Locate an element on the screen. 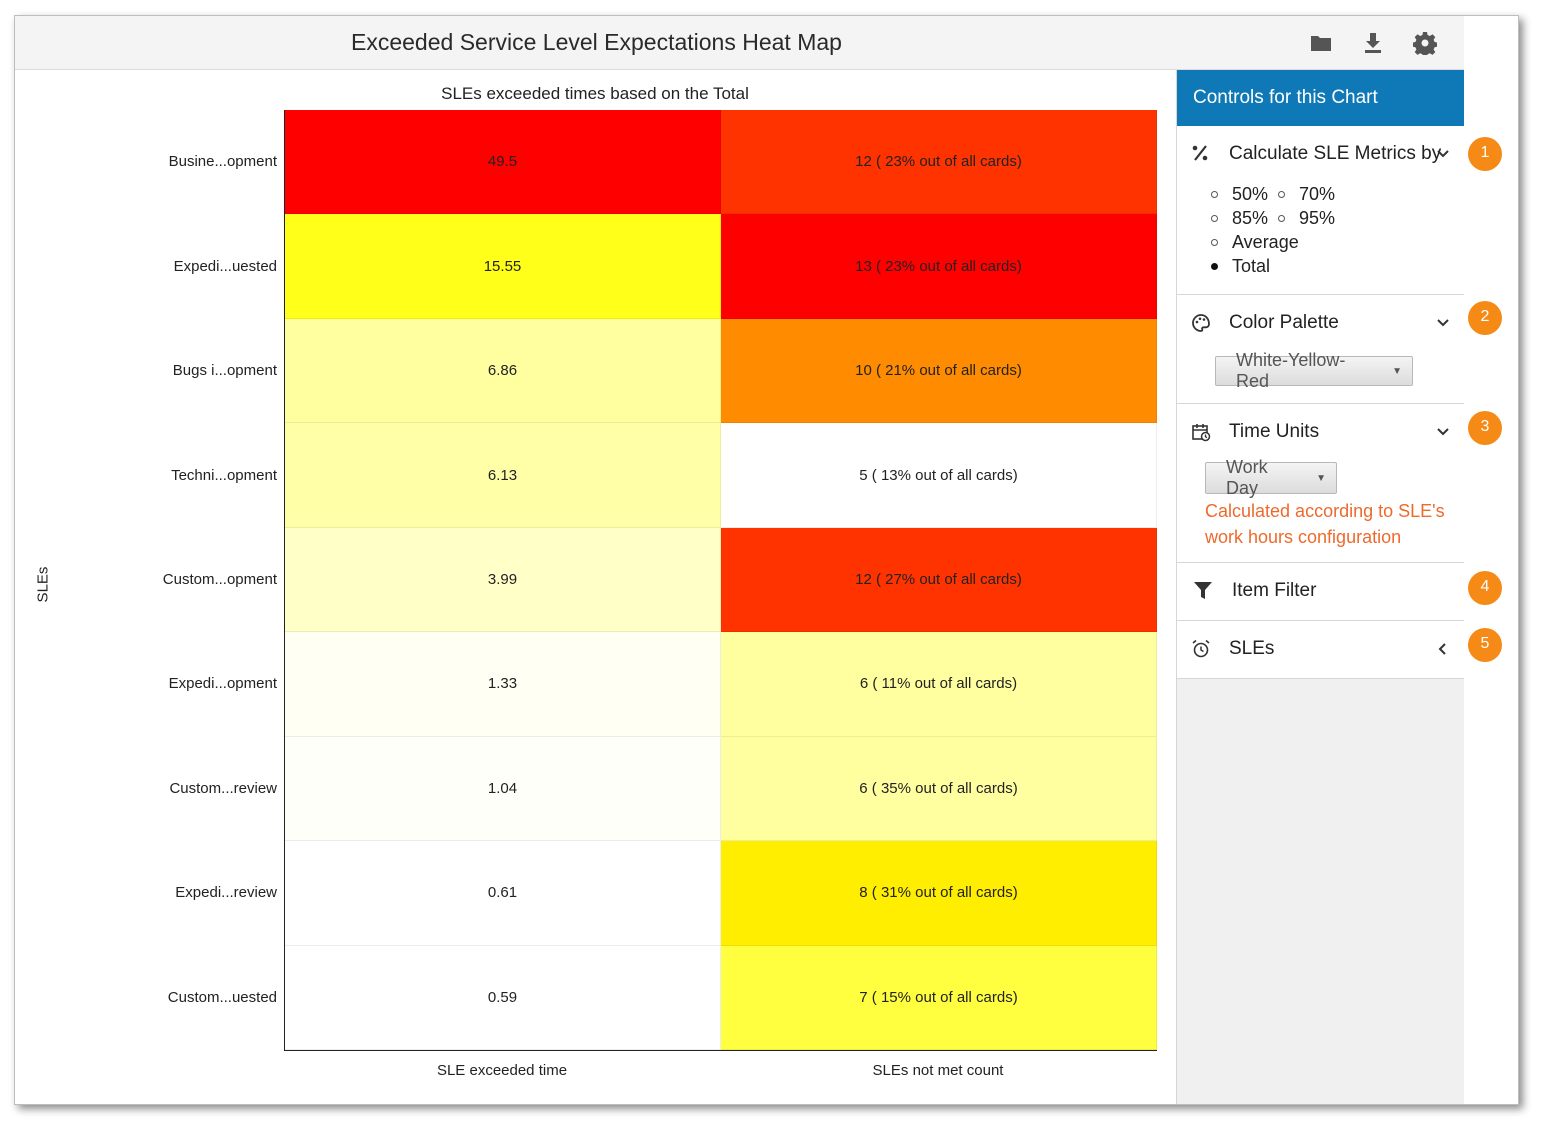 This screenshot has width=1545, height=1130. row-label: Expedi...uested is located at coordinates (225, 266).